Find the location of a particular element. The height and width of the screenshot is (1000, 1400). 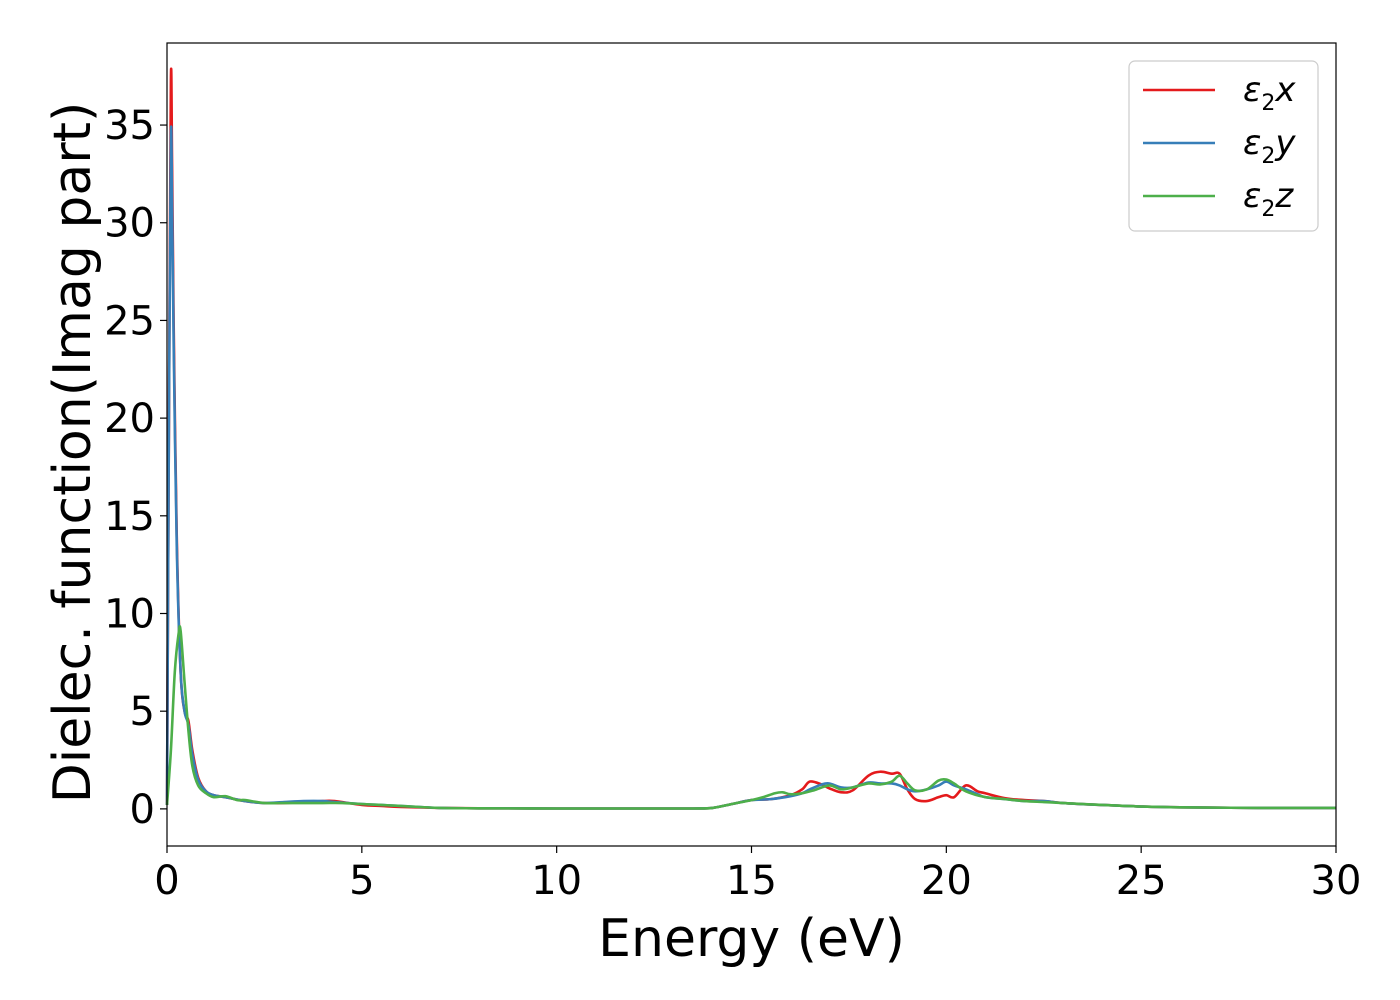

legend-label-x: ε2x is located at coordinates (1269, 93).